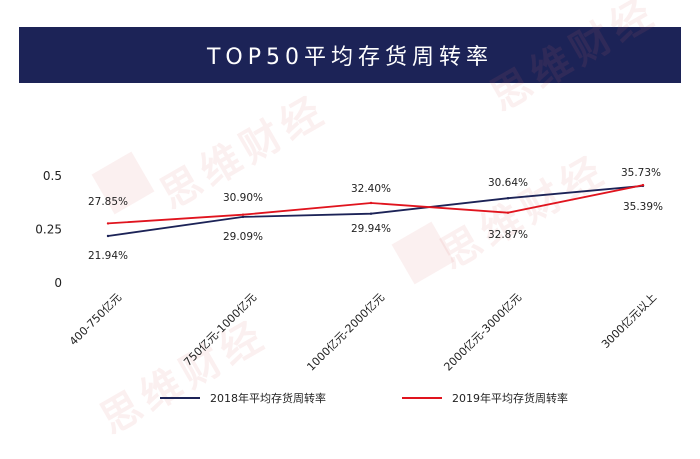 The width and height of the screenshot is (700, 459). I want to click on data-label: 30.64%, so click(508, 183).